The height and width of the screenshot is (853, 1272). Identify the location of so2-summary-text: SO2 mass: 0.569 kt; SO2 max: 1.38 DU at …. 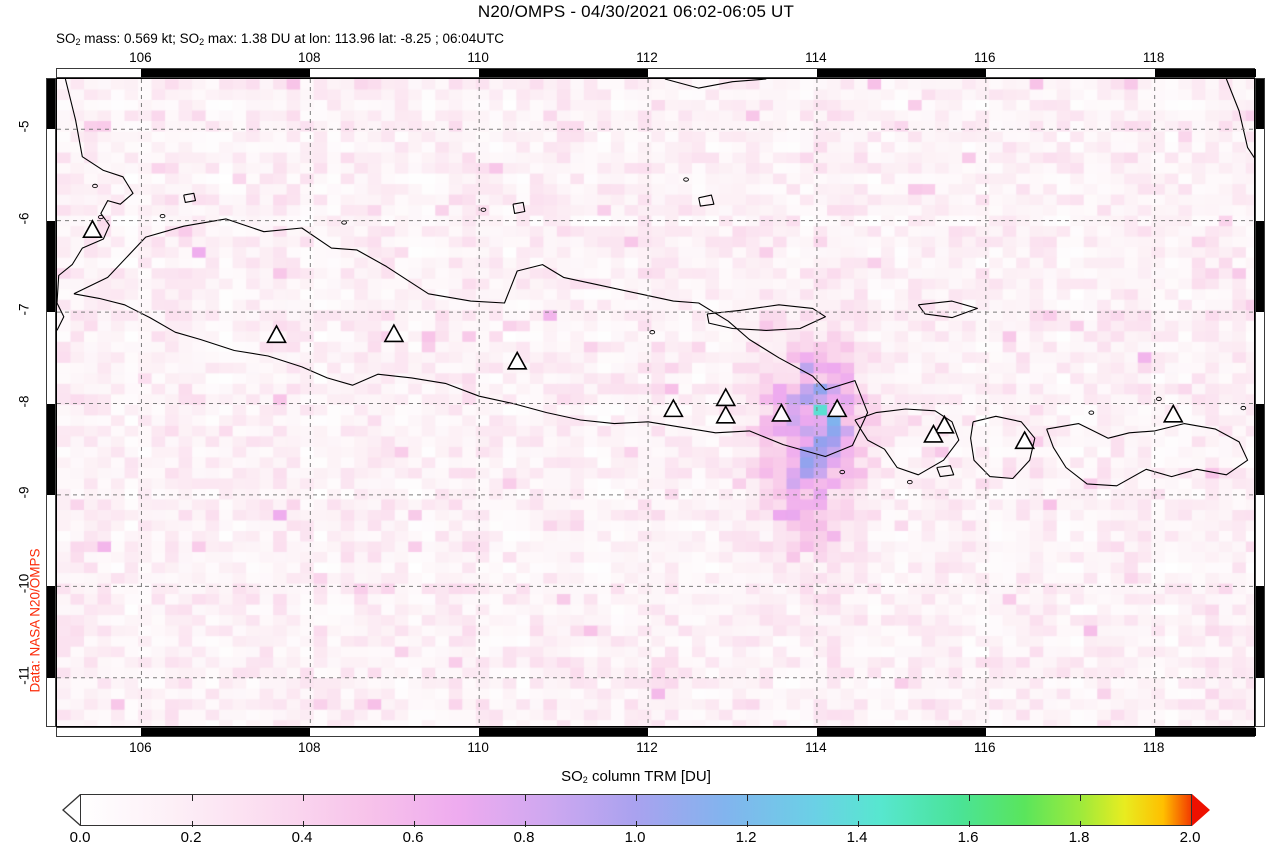
(280, 39).